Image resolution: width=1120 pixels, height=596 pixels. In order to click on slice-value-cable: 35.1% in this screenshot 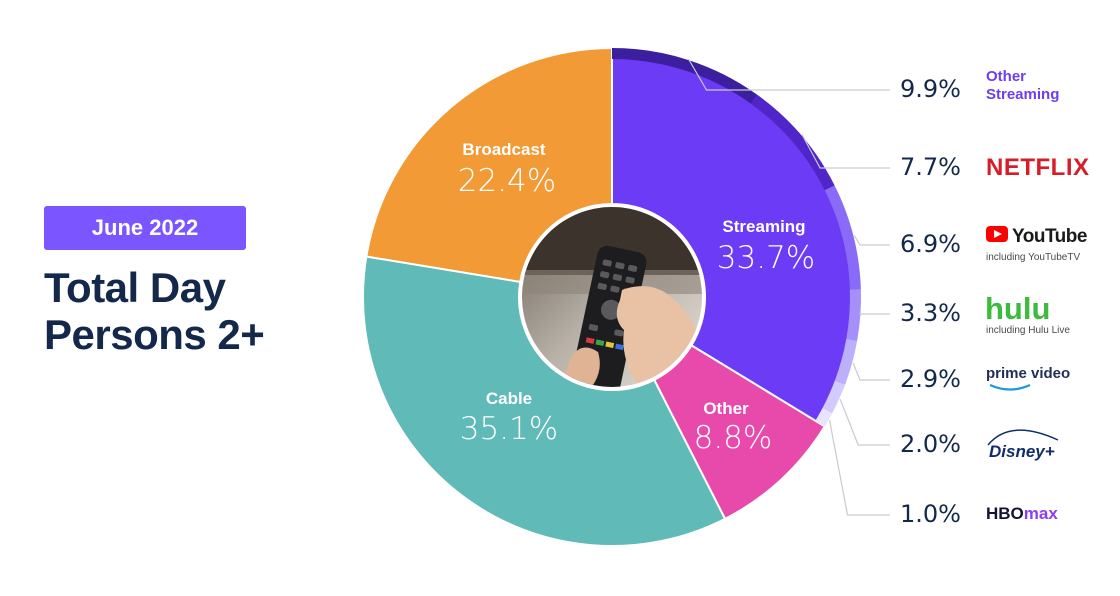, I will do `click(509, 429)`.